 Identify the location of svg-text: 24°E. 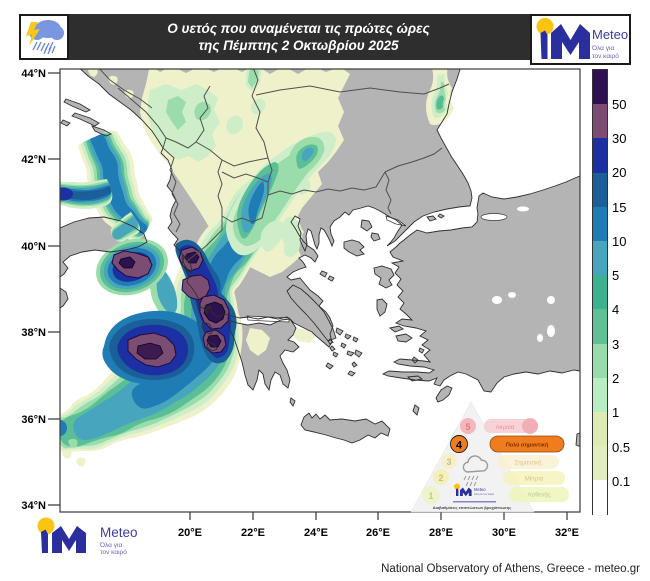
(316, 533).